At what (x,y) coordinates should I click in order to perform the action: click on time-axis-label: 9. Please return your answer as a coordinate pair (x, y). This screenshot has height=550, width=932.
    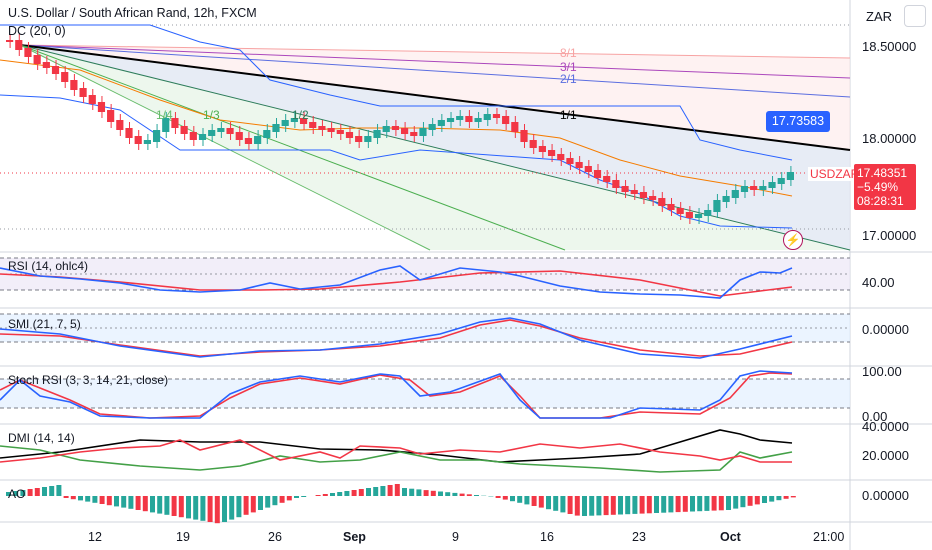
    Looking at the image, I should click on (455, 537).